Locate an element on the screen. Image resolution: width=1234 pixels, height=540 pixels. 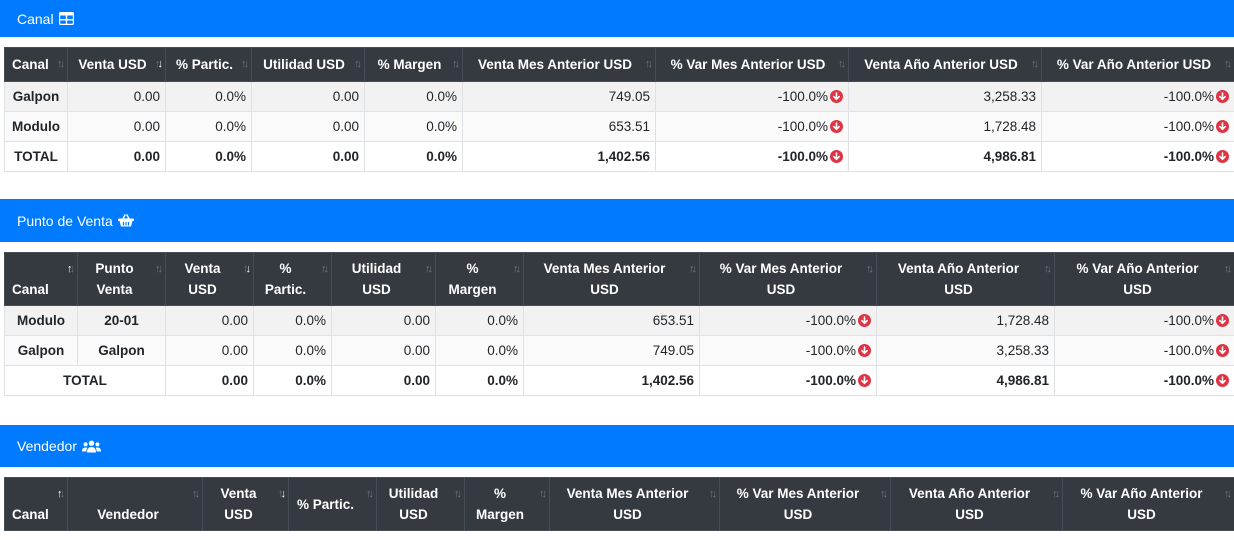
shopping-basket-icon is located at coordinates (126, 220).